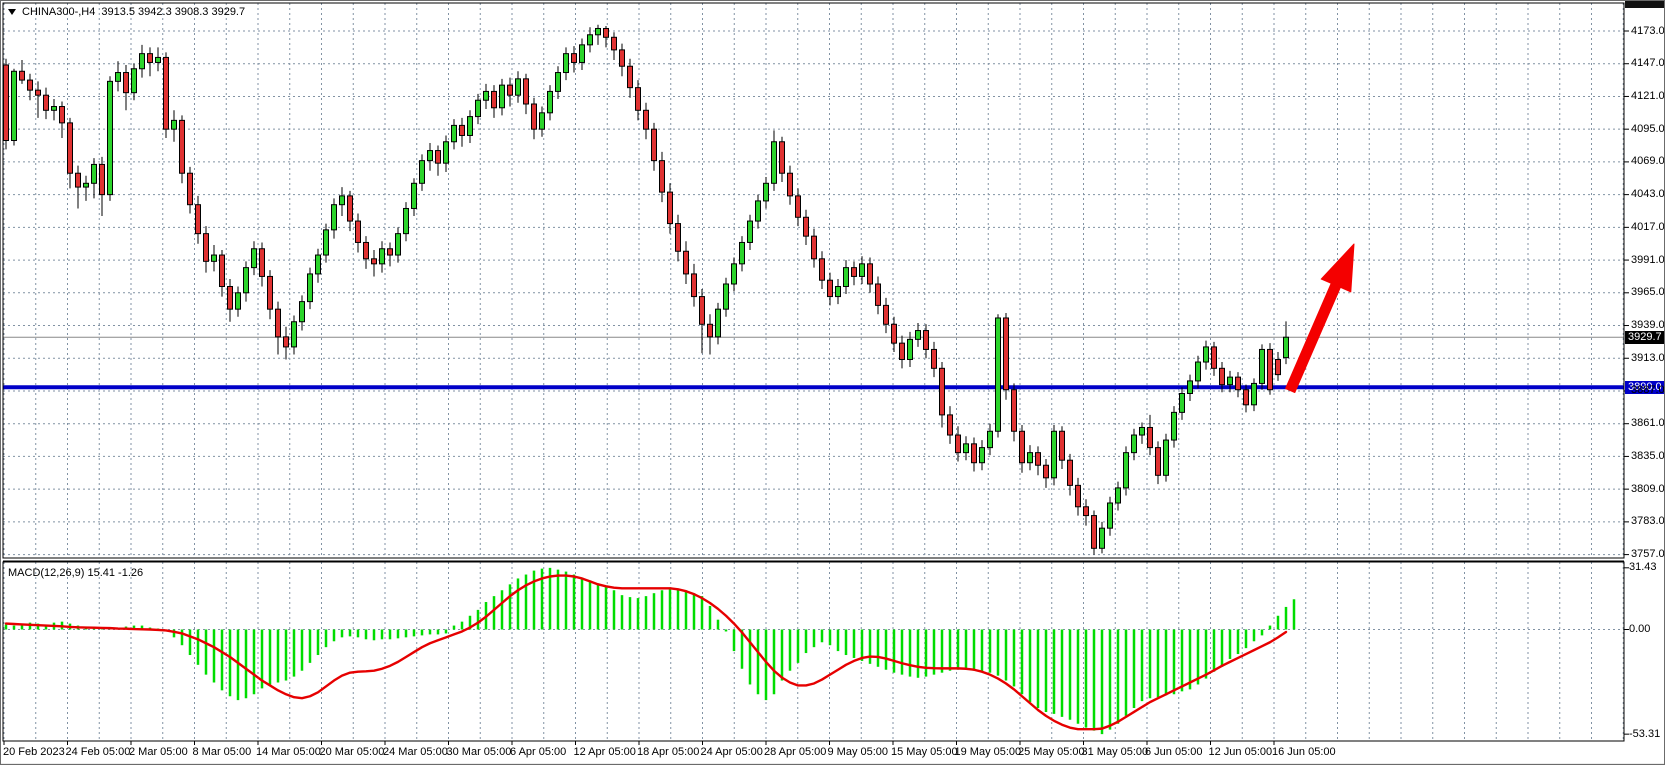  I want to click on time-tick-label: 2 Mar 05:00, so click(158, 752).